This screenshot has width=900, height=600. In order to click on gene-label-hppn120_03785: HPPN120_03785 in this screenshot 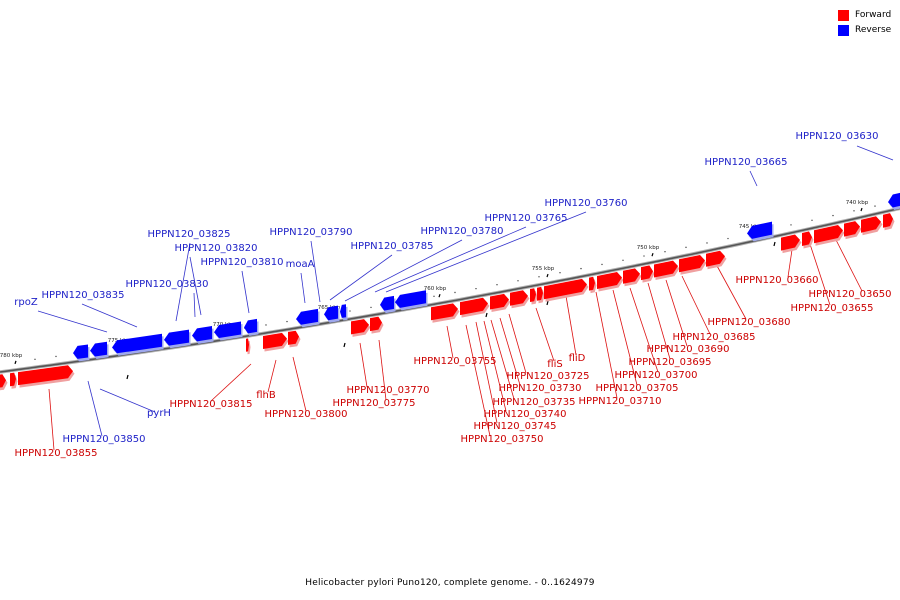, I will do `click(392, 246)`.